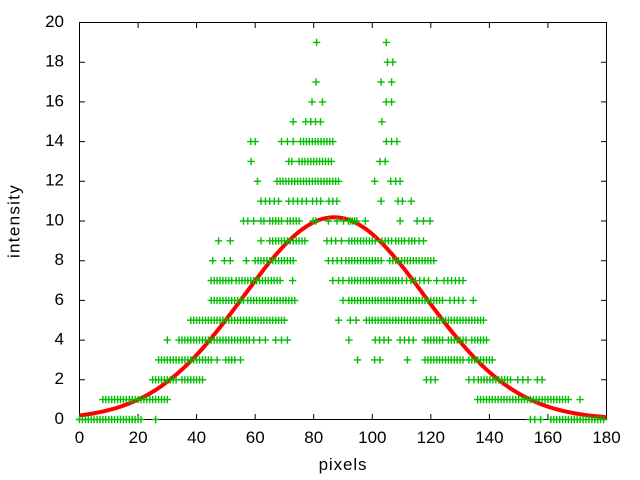 This screenshot has height=480, width=640. Describe the element at coordinates (548, 437) in the screenshot. I see `svg-text: 160` at that location.